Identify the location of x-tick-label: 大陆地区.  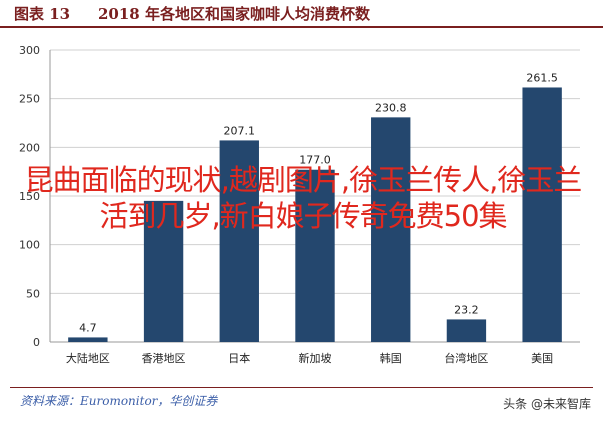
(88, 358).